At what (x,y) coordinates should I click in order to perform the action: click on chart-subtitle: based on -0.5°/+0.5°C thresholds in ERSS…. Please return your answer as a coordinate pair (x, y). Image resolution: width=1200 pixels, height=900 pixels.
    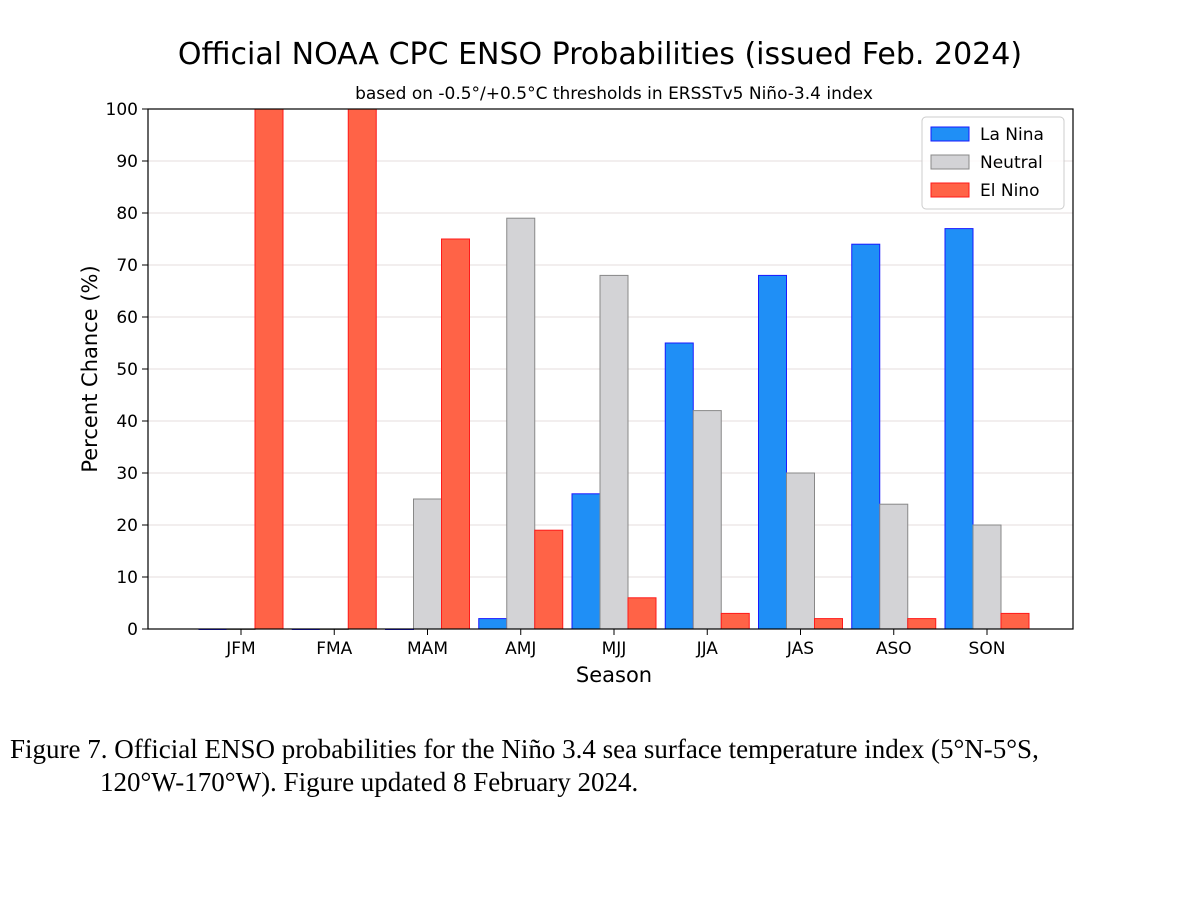
    Looking at the image, I should click on (614, 94).